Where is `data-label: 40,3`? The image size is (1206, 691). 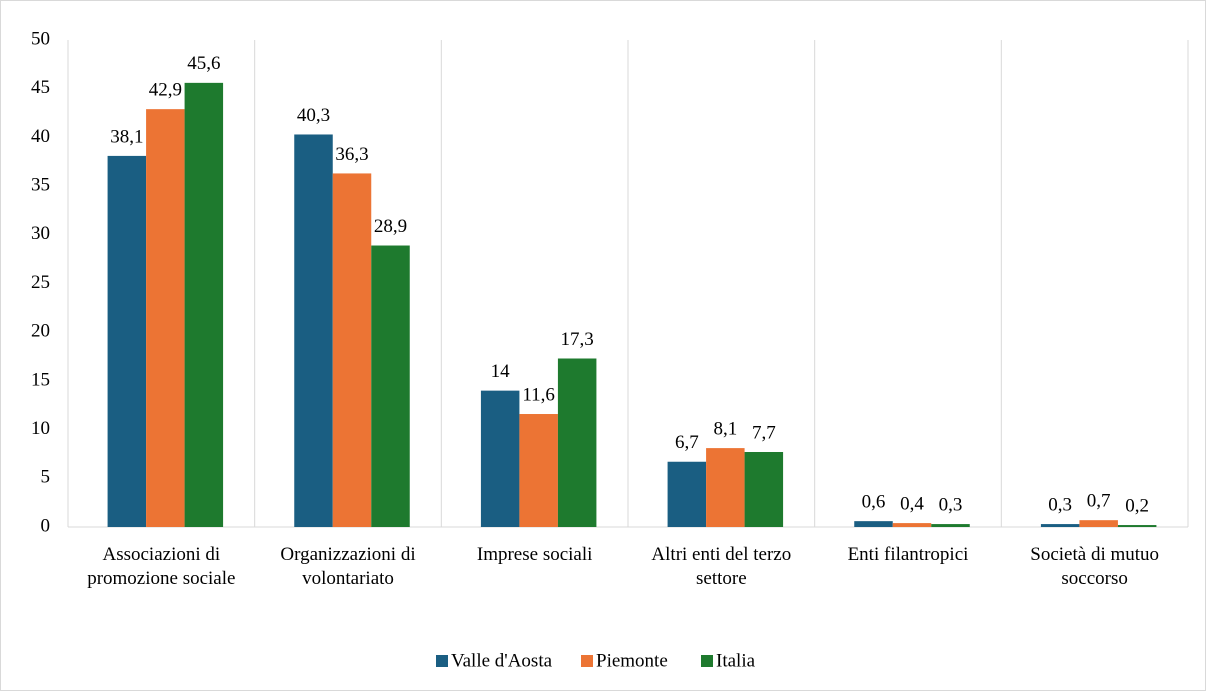 data-label: 40,3 is located at coordinates (313, 115).